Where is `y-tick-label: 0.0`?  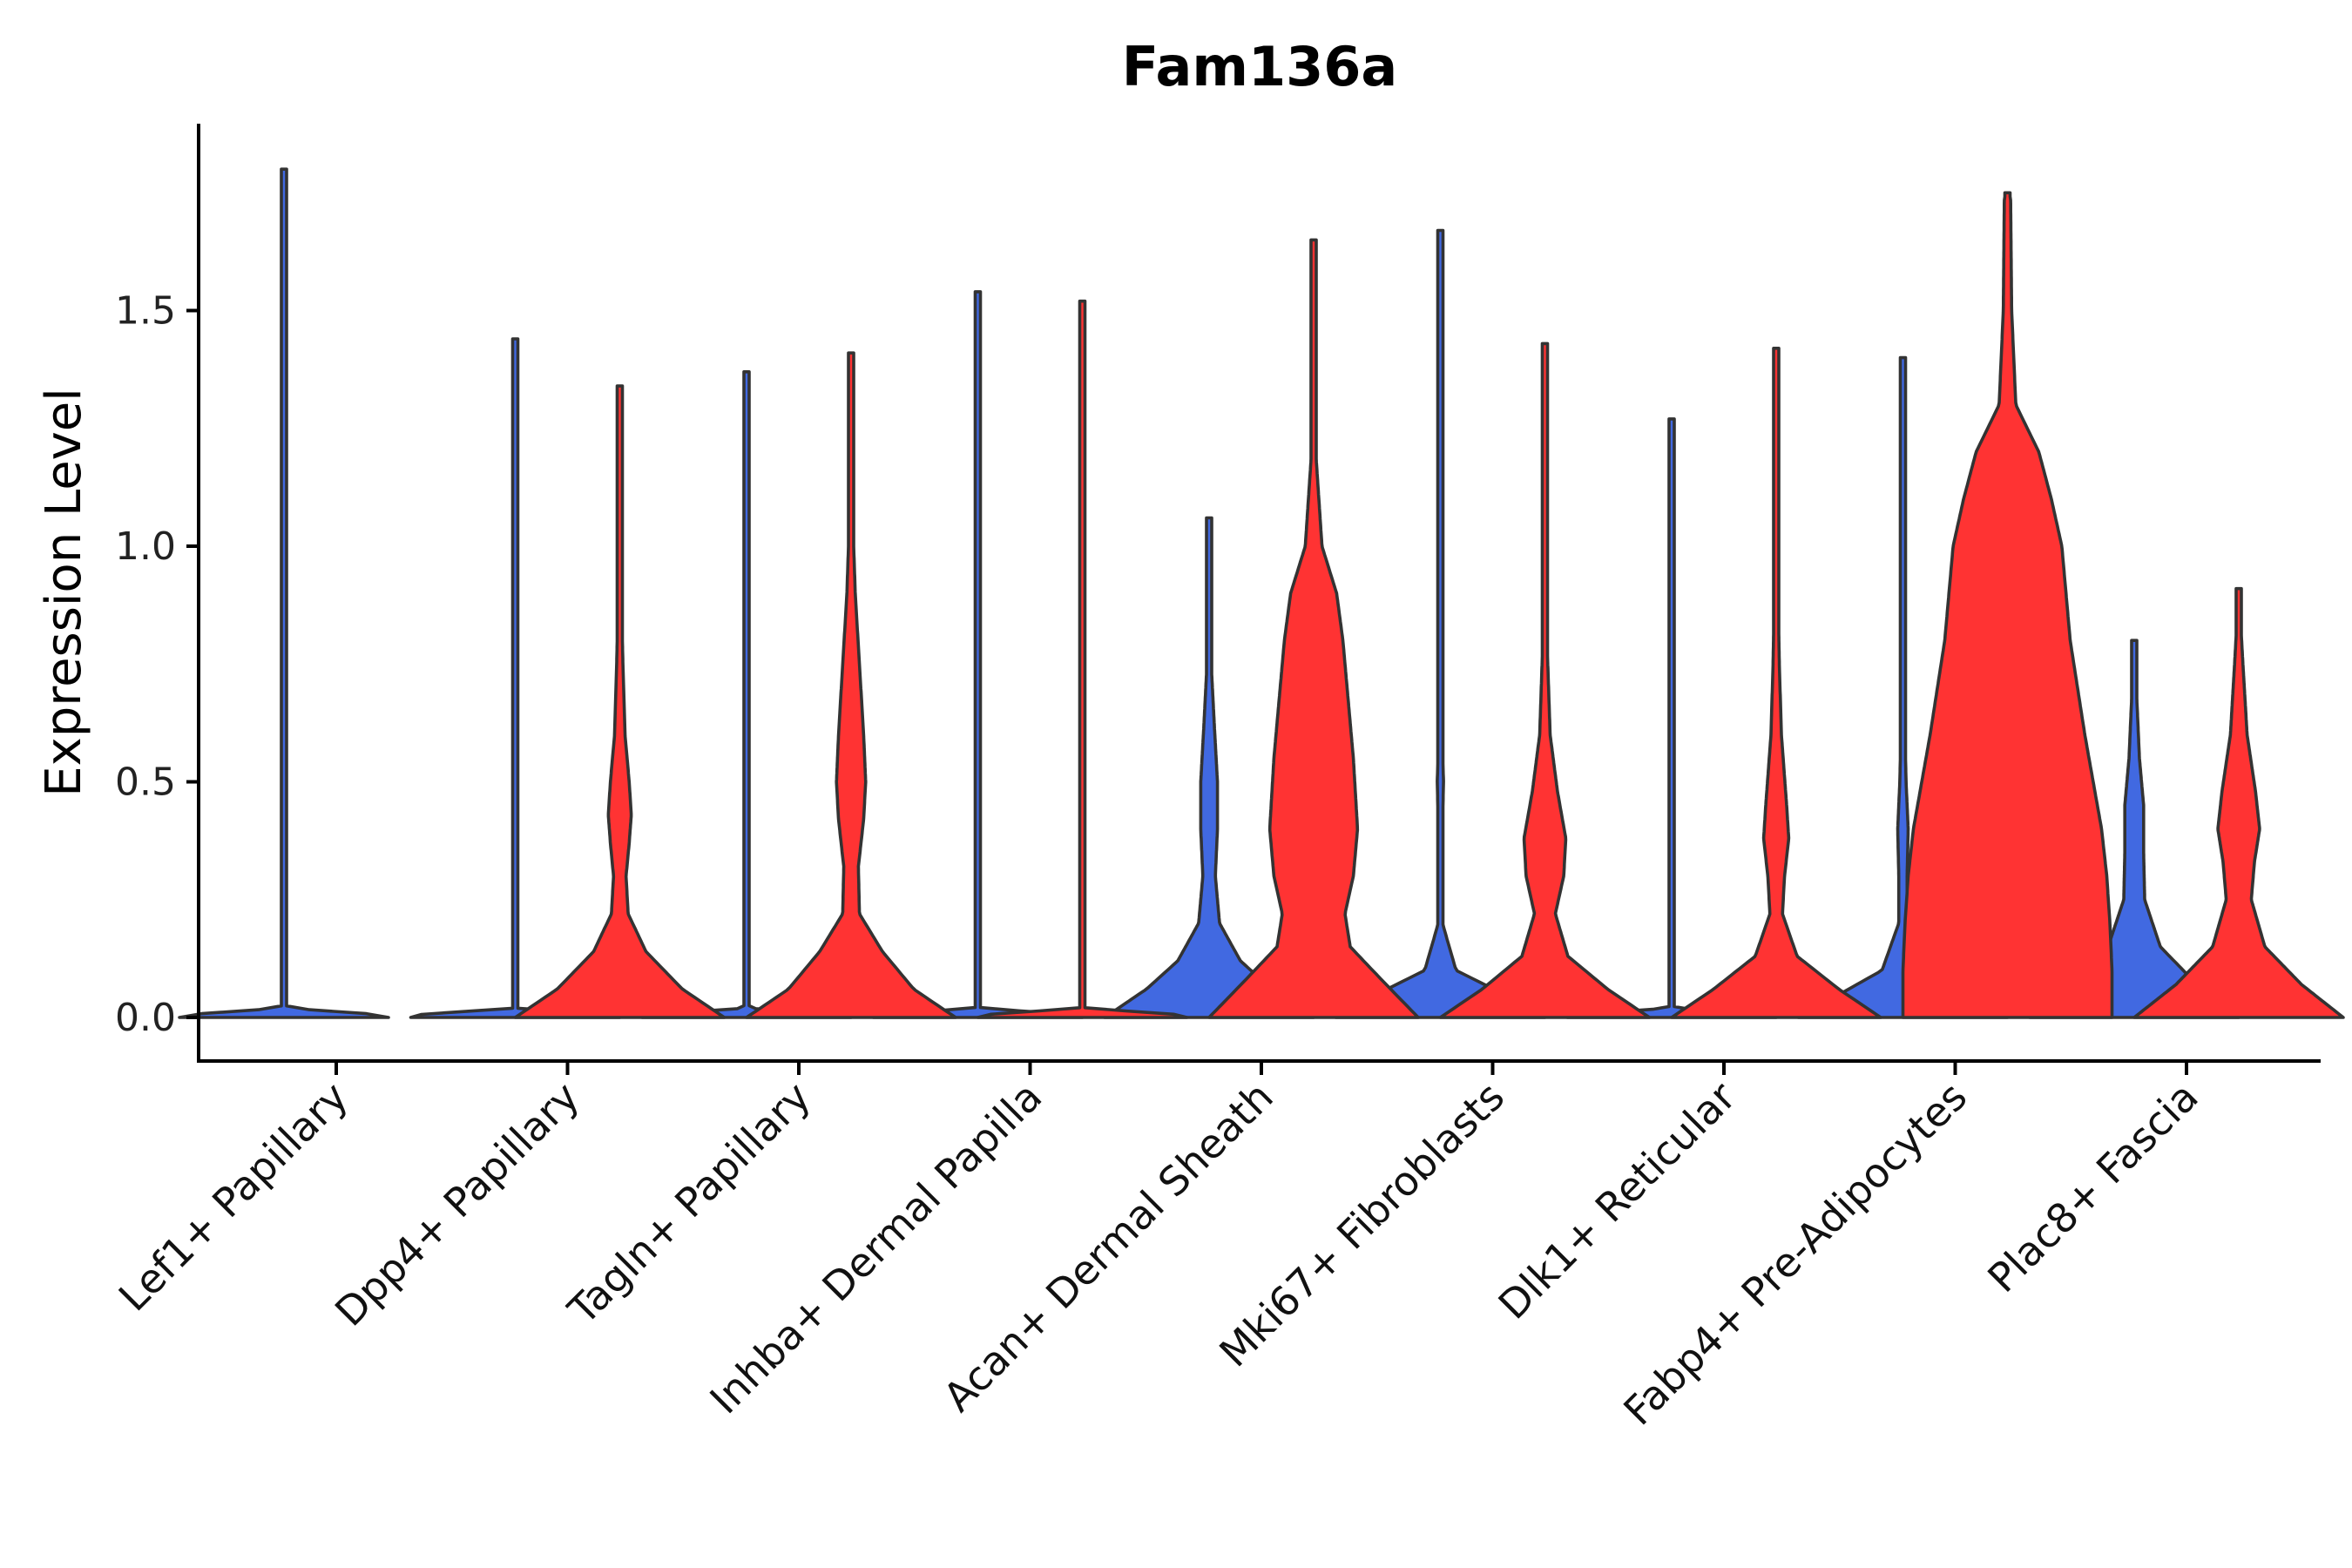 y-tick-label: 0.0 is located at coordinates (145, 1018).